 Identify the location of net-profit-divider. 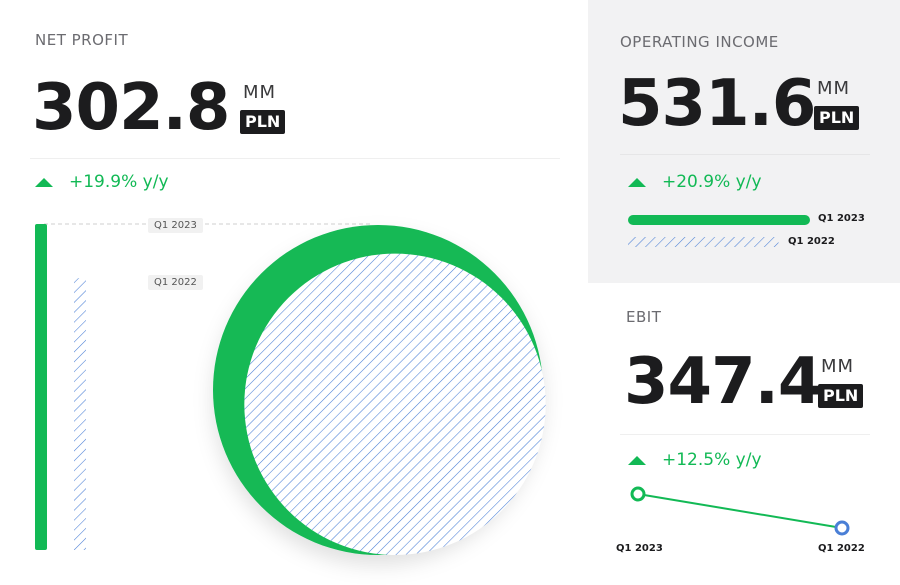
(295, 158).